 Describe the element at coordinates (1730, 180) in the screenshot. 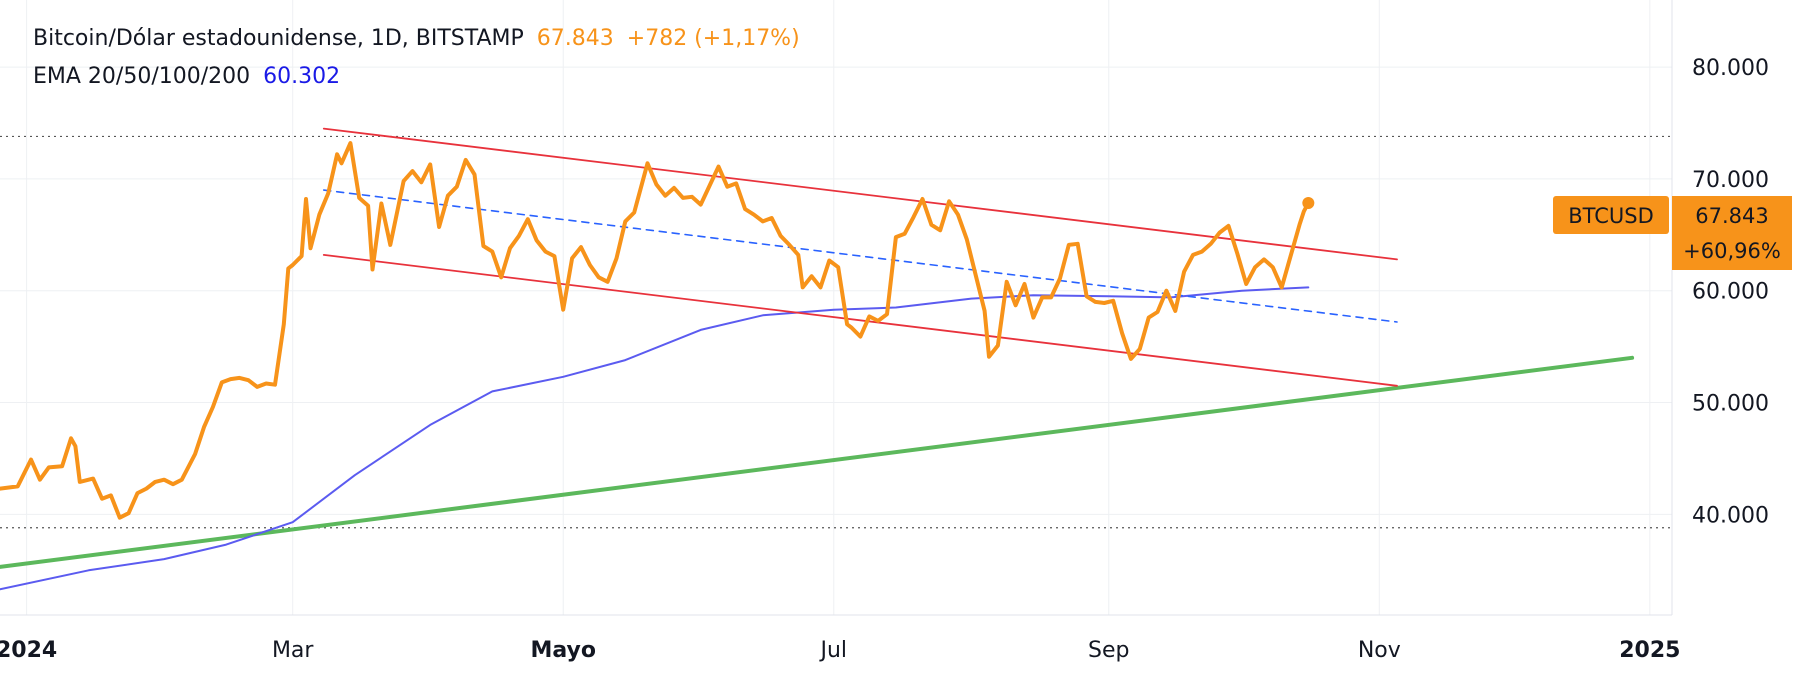

I see `y-tick-label: 70.000` at that location.